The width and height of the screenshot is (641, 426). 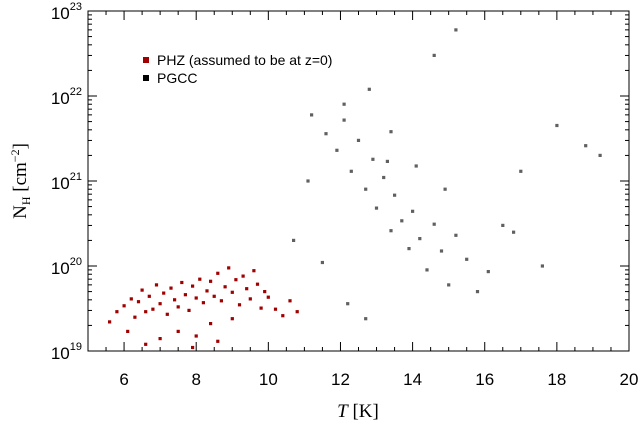 What do you see at coordinates (66, 352) in the screenshot?
I see `y-tick-label: 1019` at bounding box center [66, 352].